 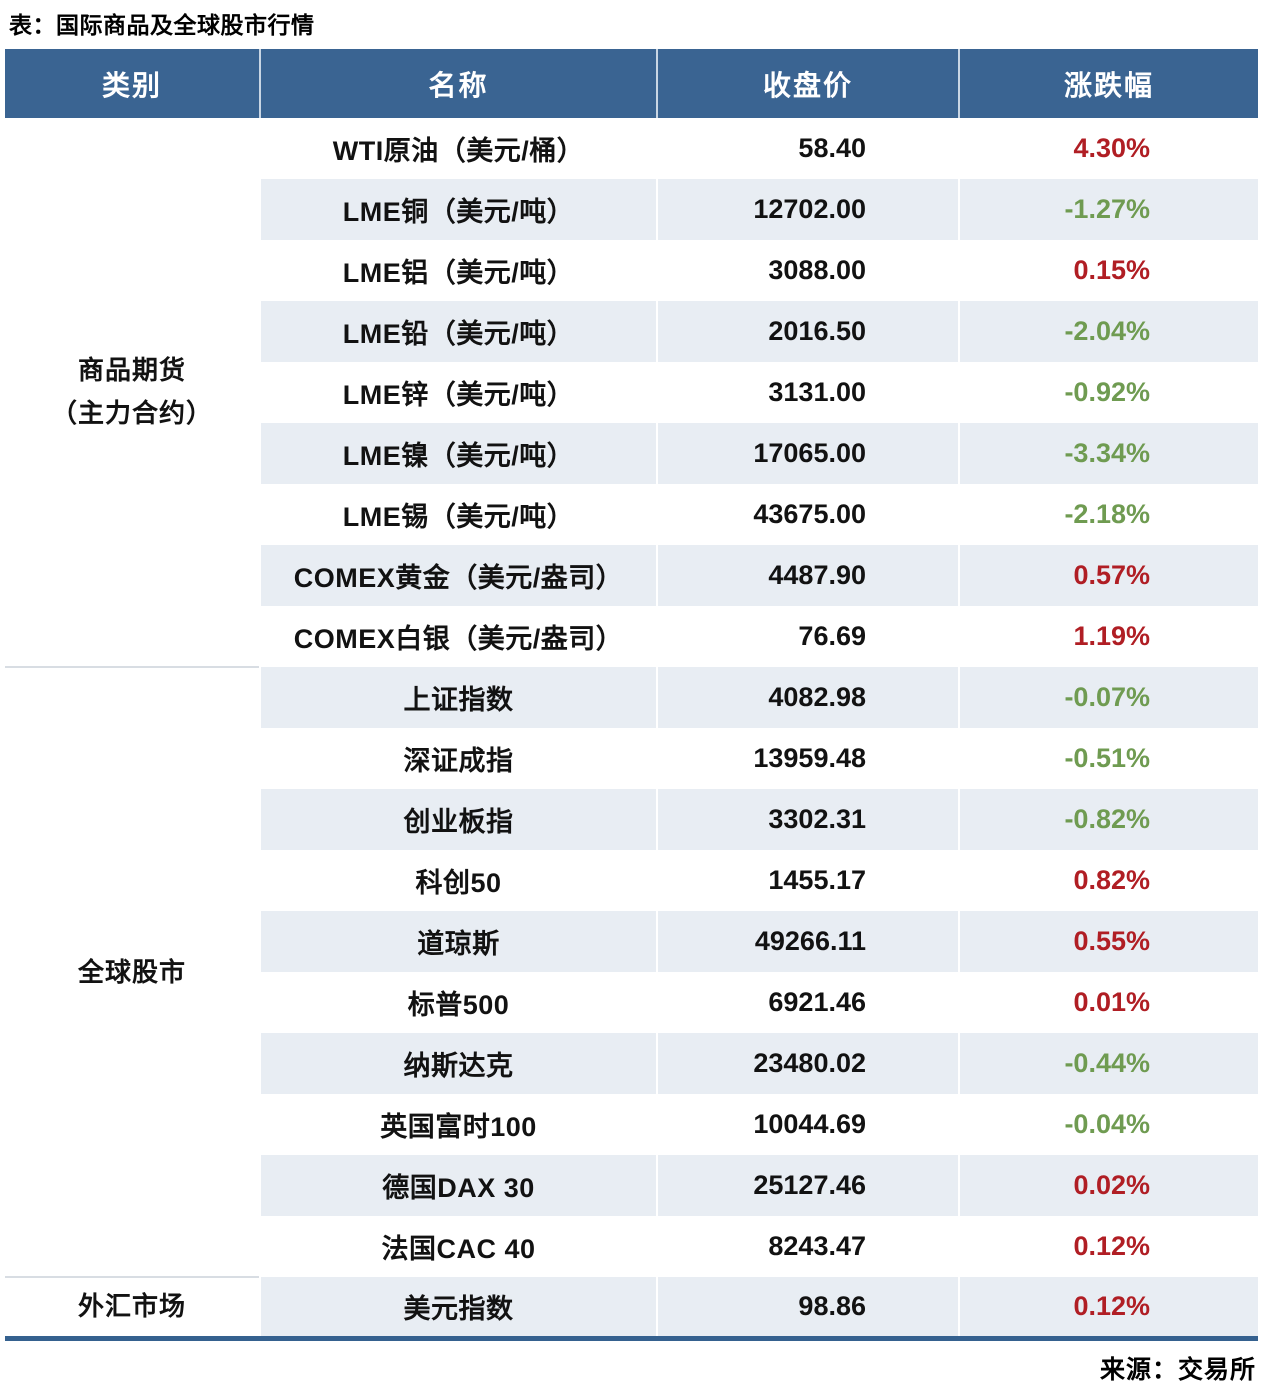 I want to click on category-cell: 全球股市, so click(x=132, y=971).